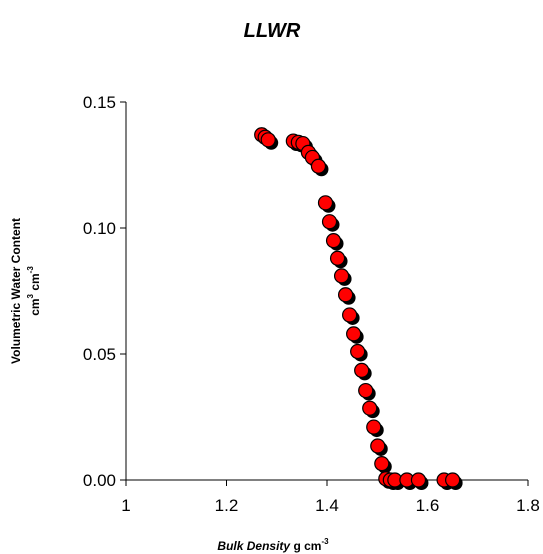 The image size is (543, 554). Describe the element at coordinates (528, 505) in the screenshot. I see `x-tick-label: 1.8` at that location.